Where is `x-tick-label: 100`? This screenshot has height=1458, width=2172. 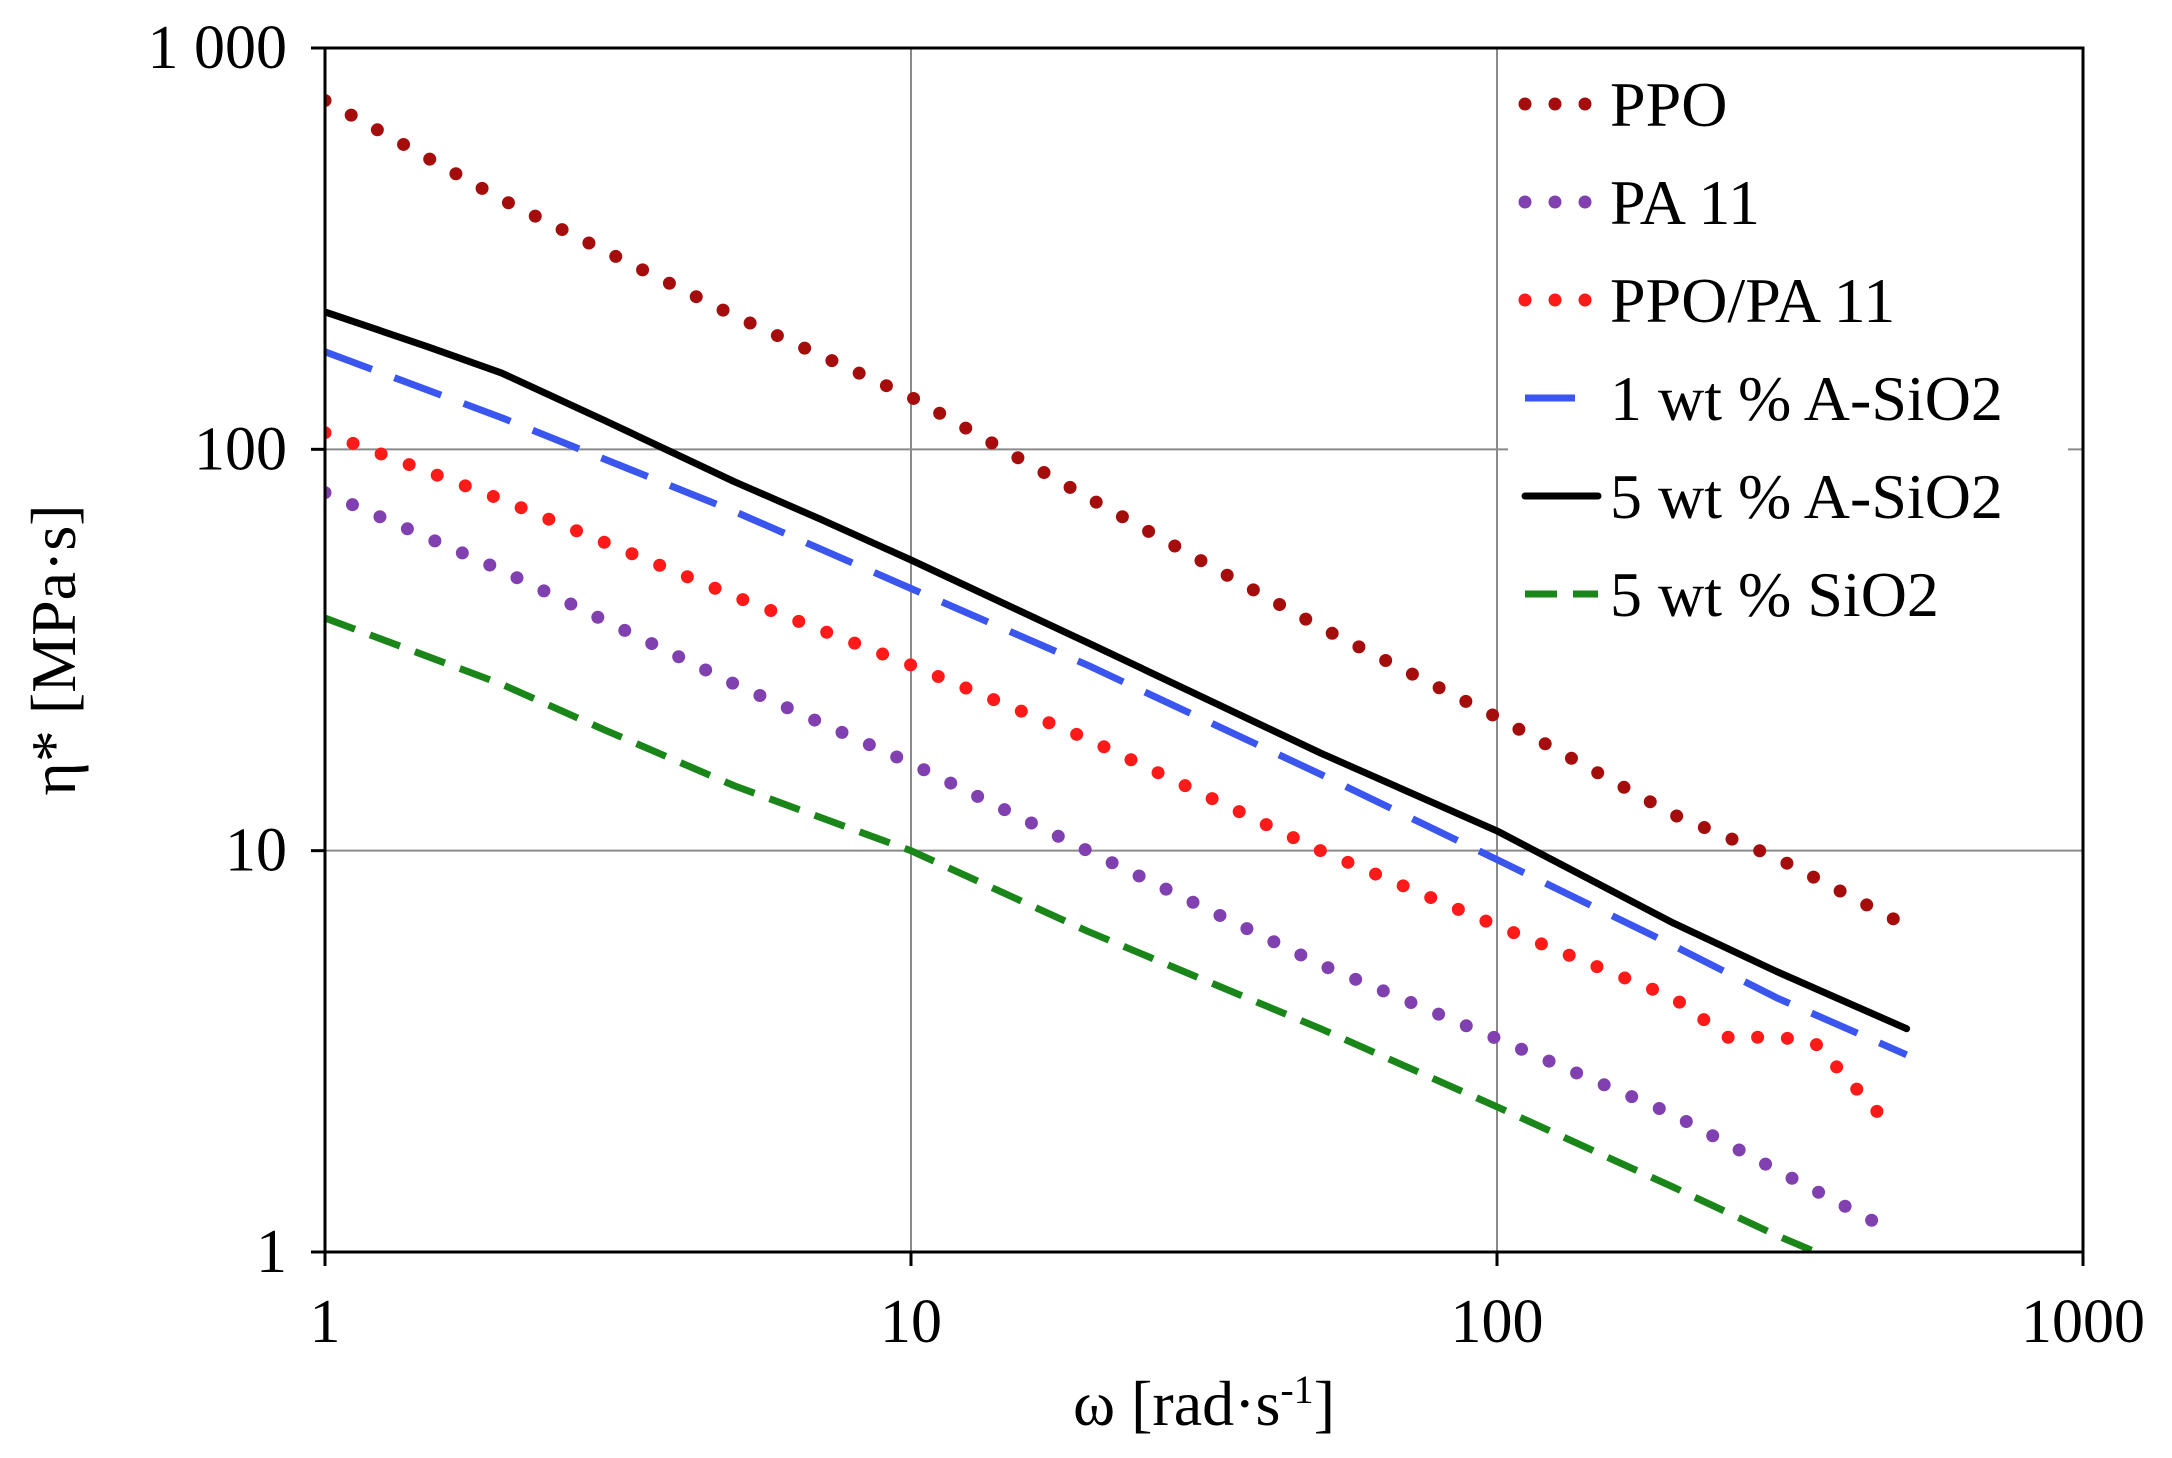 x-tick-label: 100 is located at coordinates (1497, 1322).